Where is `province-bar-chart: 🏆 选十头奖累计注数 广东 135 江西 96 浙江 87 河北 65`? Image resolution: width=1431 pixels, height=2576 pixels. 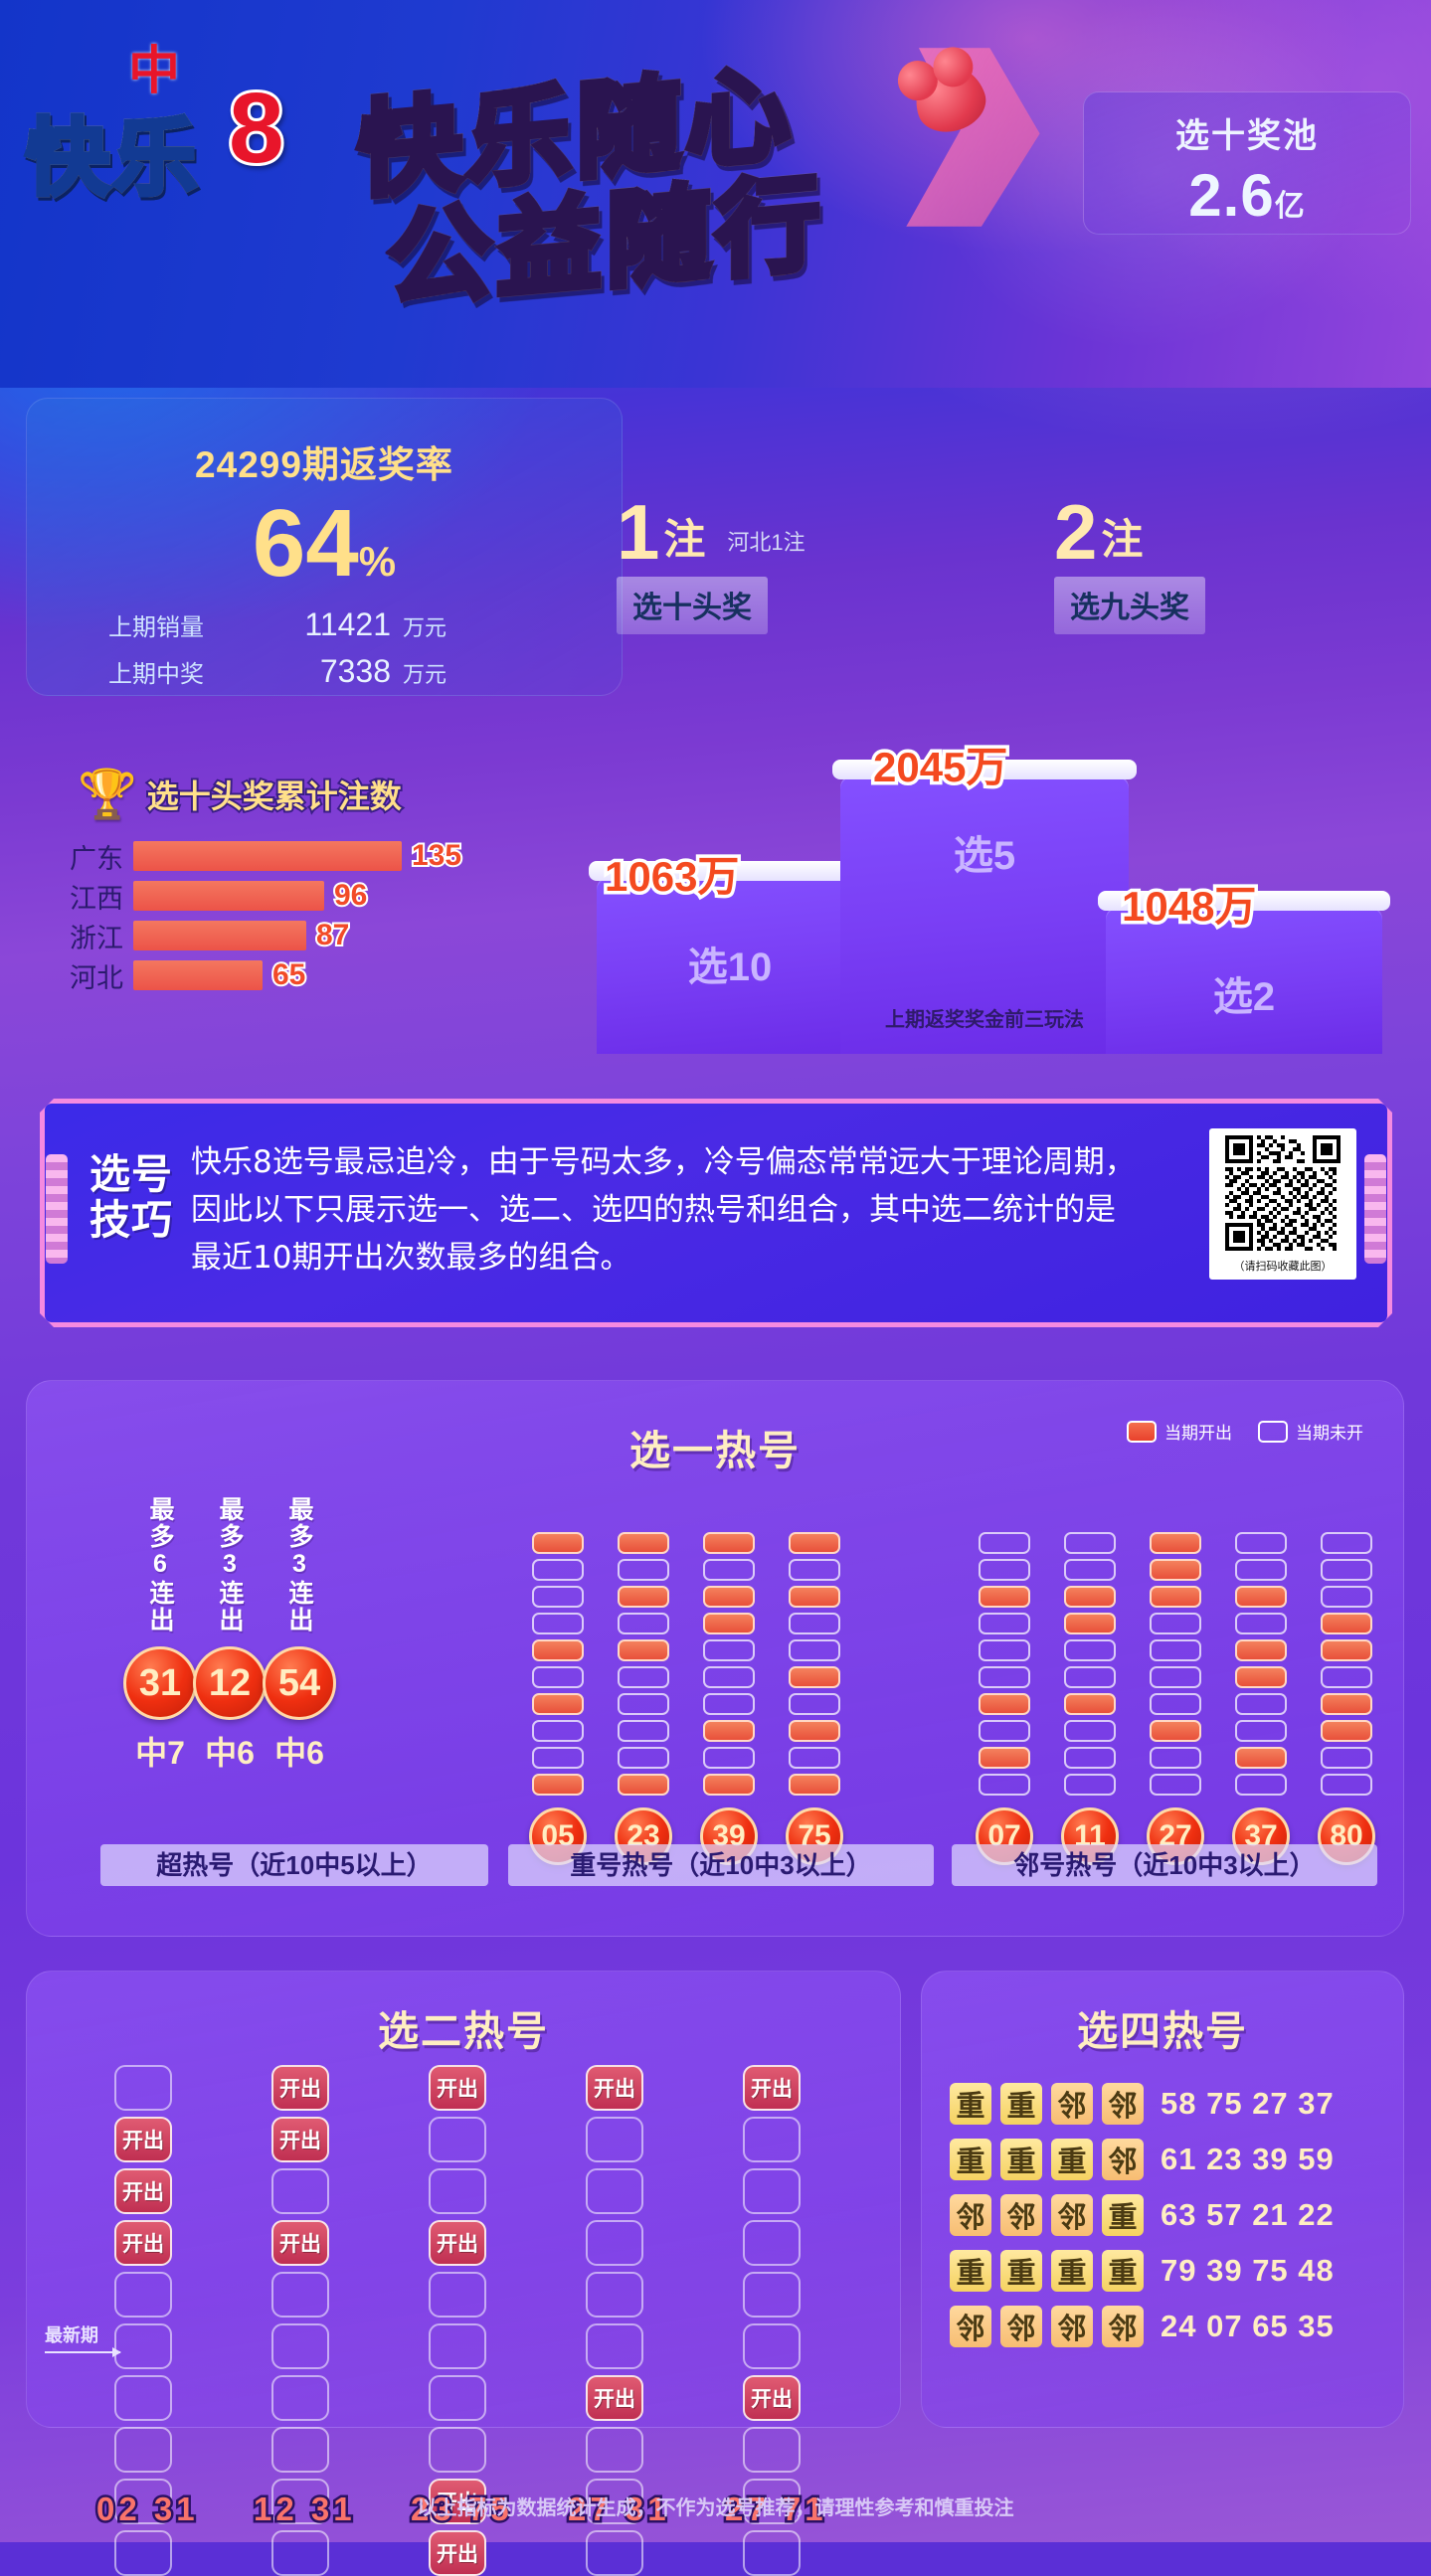
province-bar-chart: 🏆 选十头奖累计注数 广东 135 江西 96 浙江 87 河北 65 is located at coordinates (300, 915).